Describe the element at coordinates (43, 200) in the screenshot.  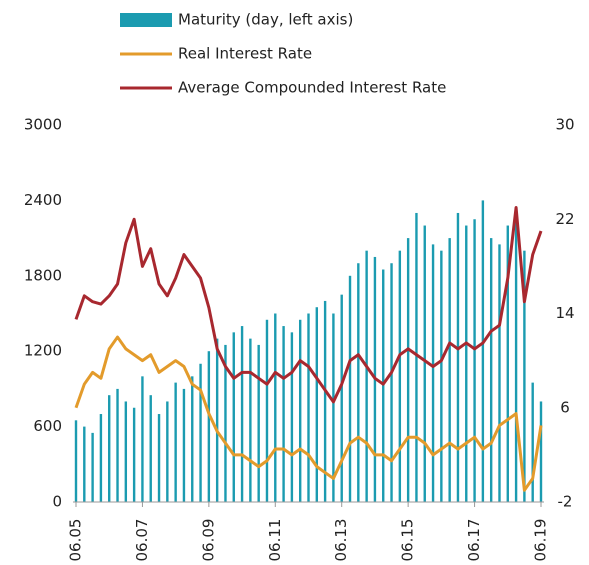
I see `y-tick-label: 2400` at that location.